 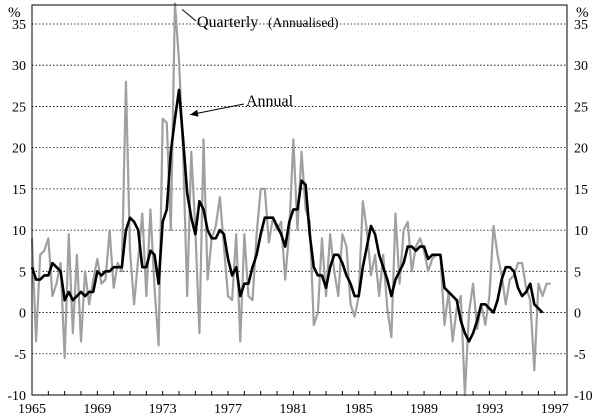 What do you see at coordinates (19, 25) in the screenshot?
I see `y-tick-label-left: 35` at bounding box center [19, 25].